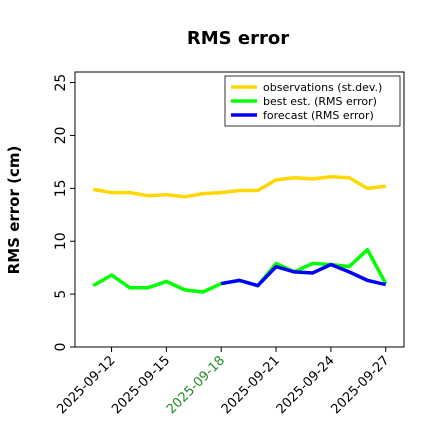 Image resolution: width=440 pixels, height=440 pixels. Describe the element at coordinates (306, 385) in the screenshot. I see `x-tick-label: 2025-09-24` at that location.